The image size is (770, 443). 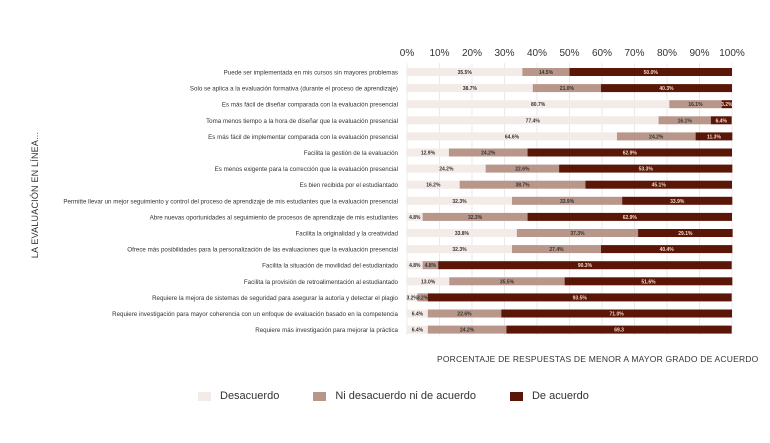 What do you see at coordinates (685, 234) in the screenshot?
I see `data-label: 29.1%` at bounding box center [685, 234].